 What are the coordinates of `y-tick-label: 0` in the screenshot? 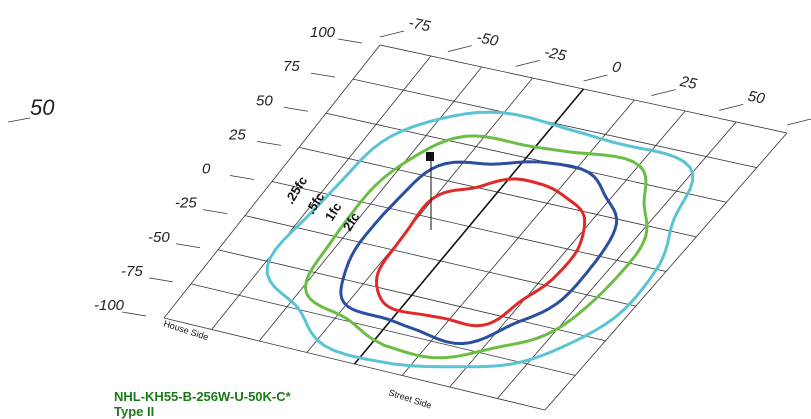 It's located at (206, 169).